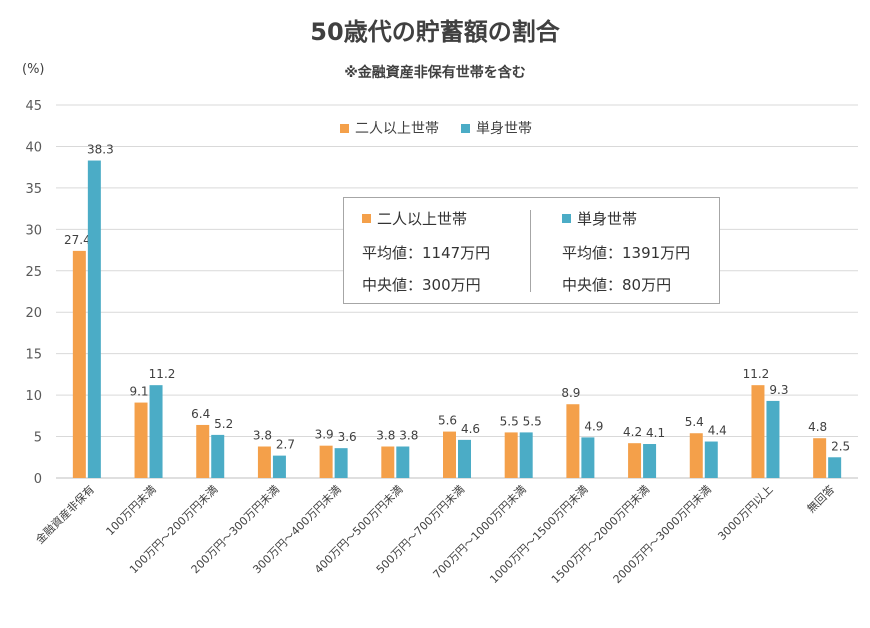 This screenshot has width=870, height=628. I want to click on legend-item-series-1: 単身世帯, so click(496, 128).